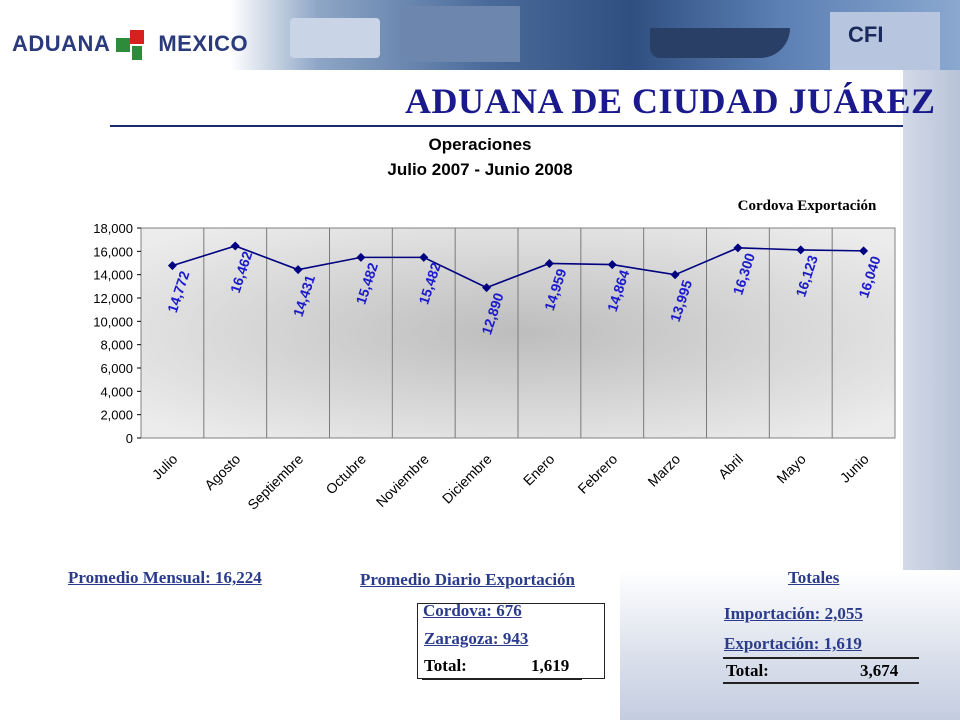  I want to click on monthly-average-link: Promedio Mensual: 16,224, so click(165, 577).